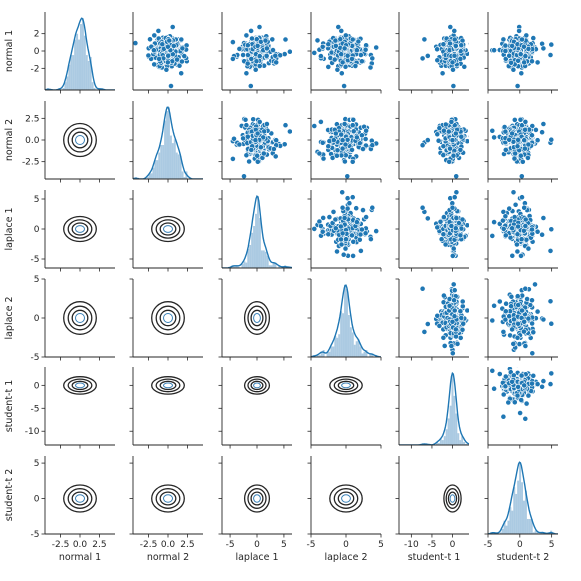 This screenshot has width=581, height=581. I want to click on y-tick-label: 0, so click(37, 319).